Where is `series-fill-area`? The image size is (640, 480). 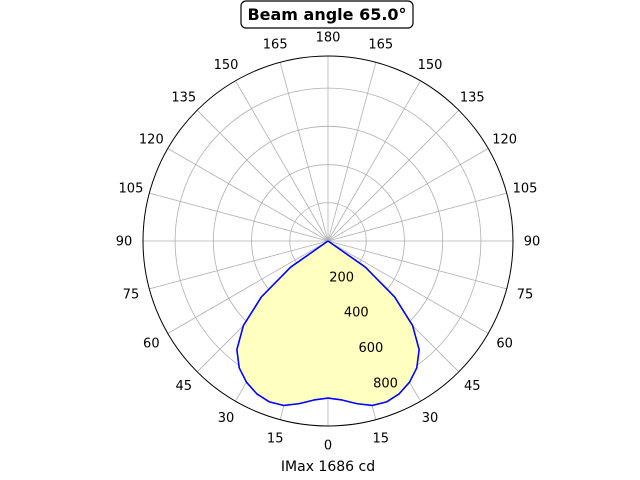 series-fill-area is located at coordinates (328, 323).